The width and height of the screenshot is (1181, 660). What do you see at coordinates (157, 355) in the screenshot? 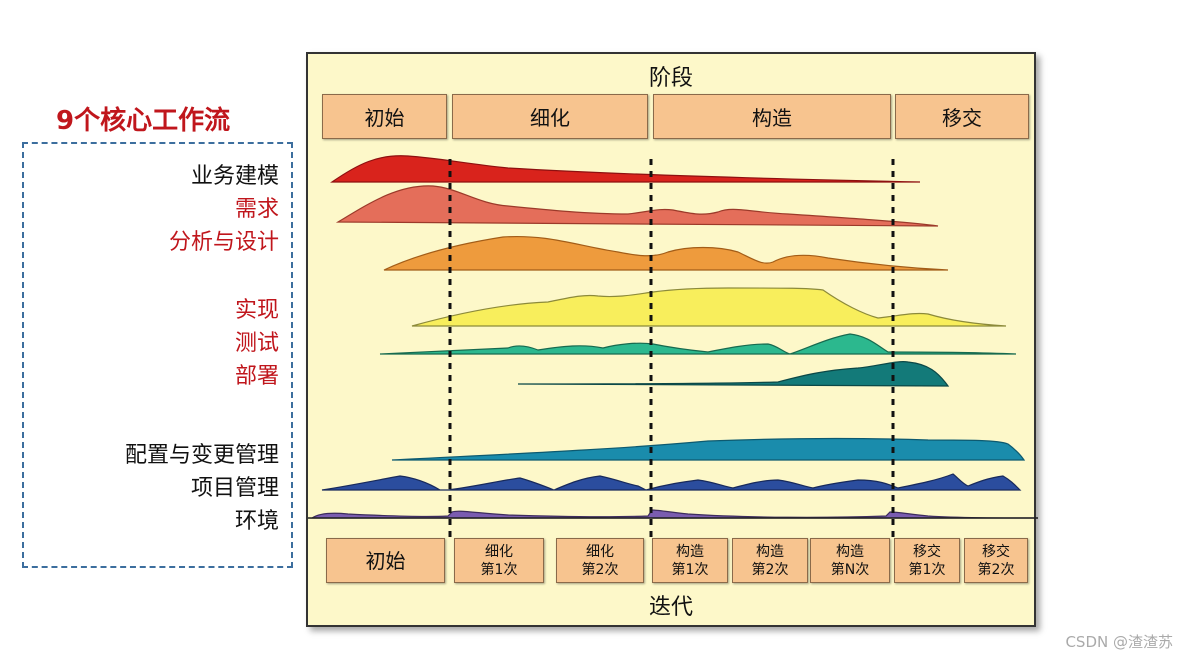
I see `workflow-dashed-box` at bounding box center [157, 355].